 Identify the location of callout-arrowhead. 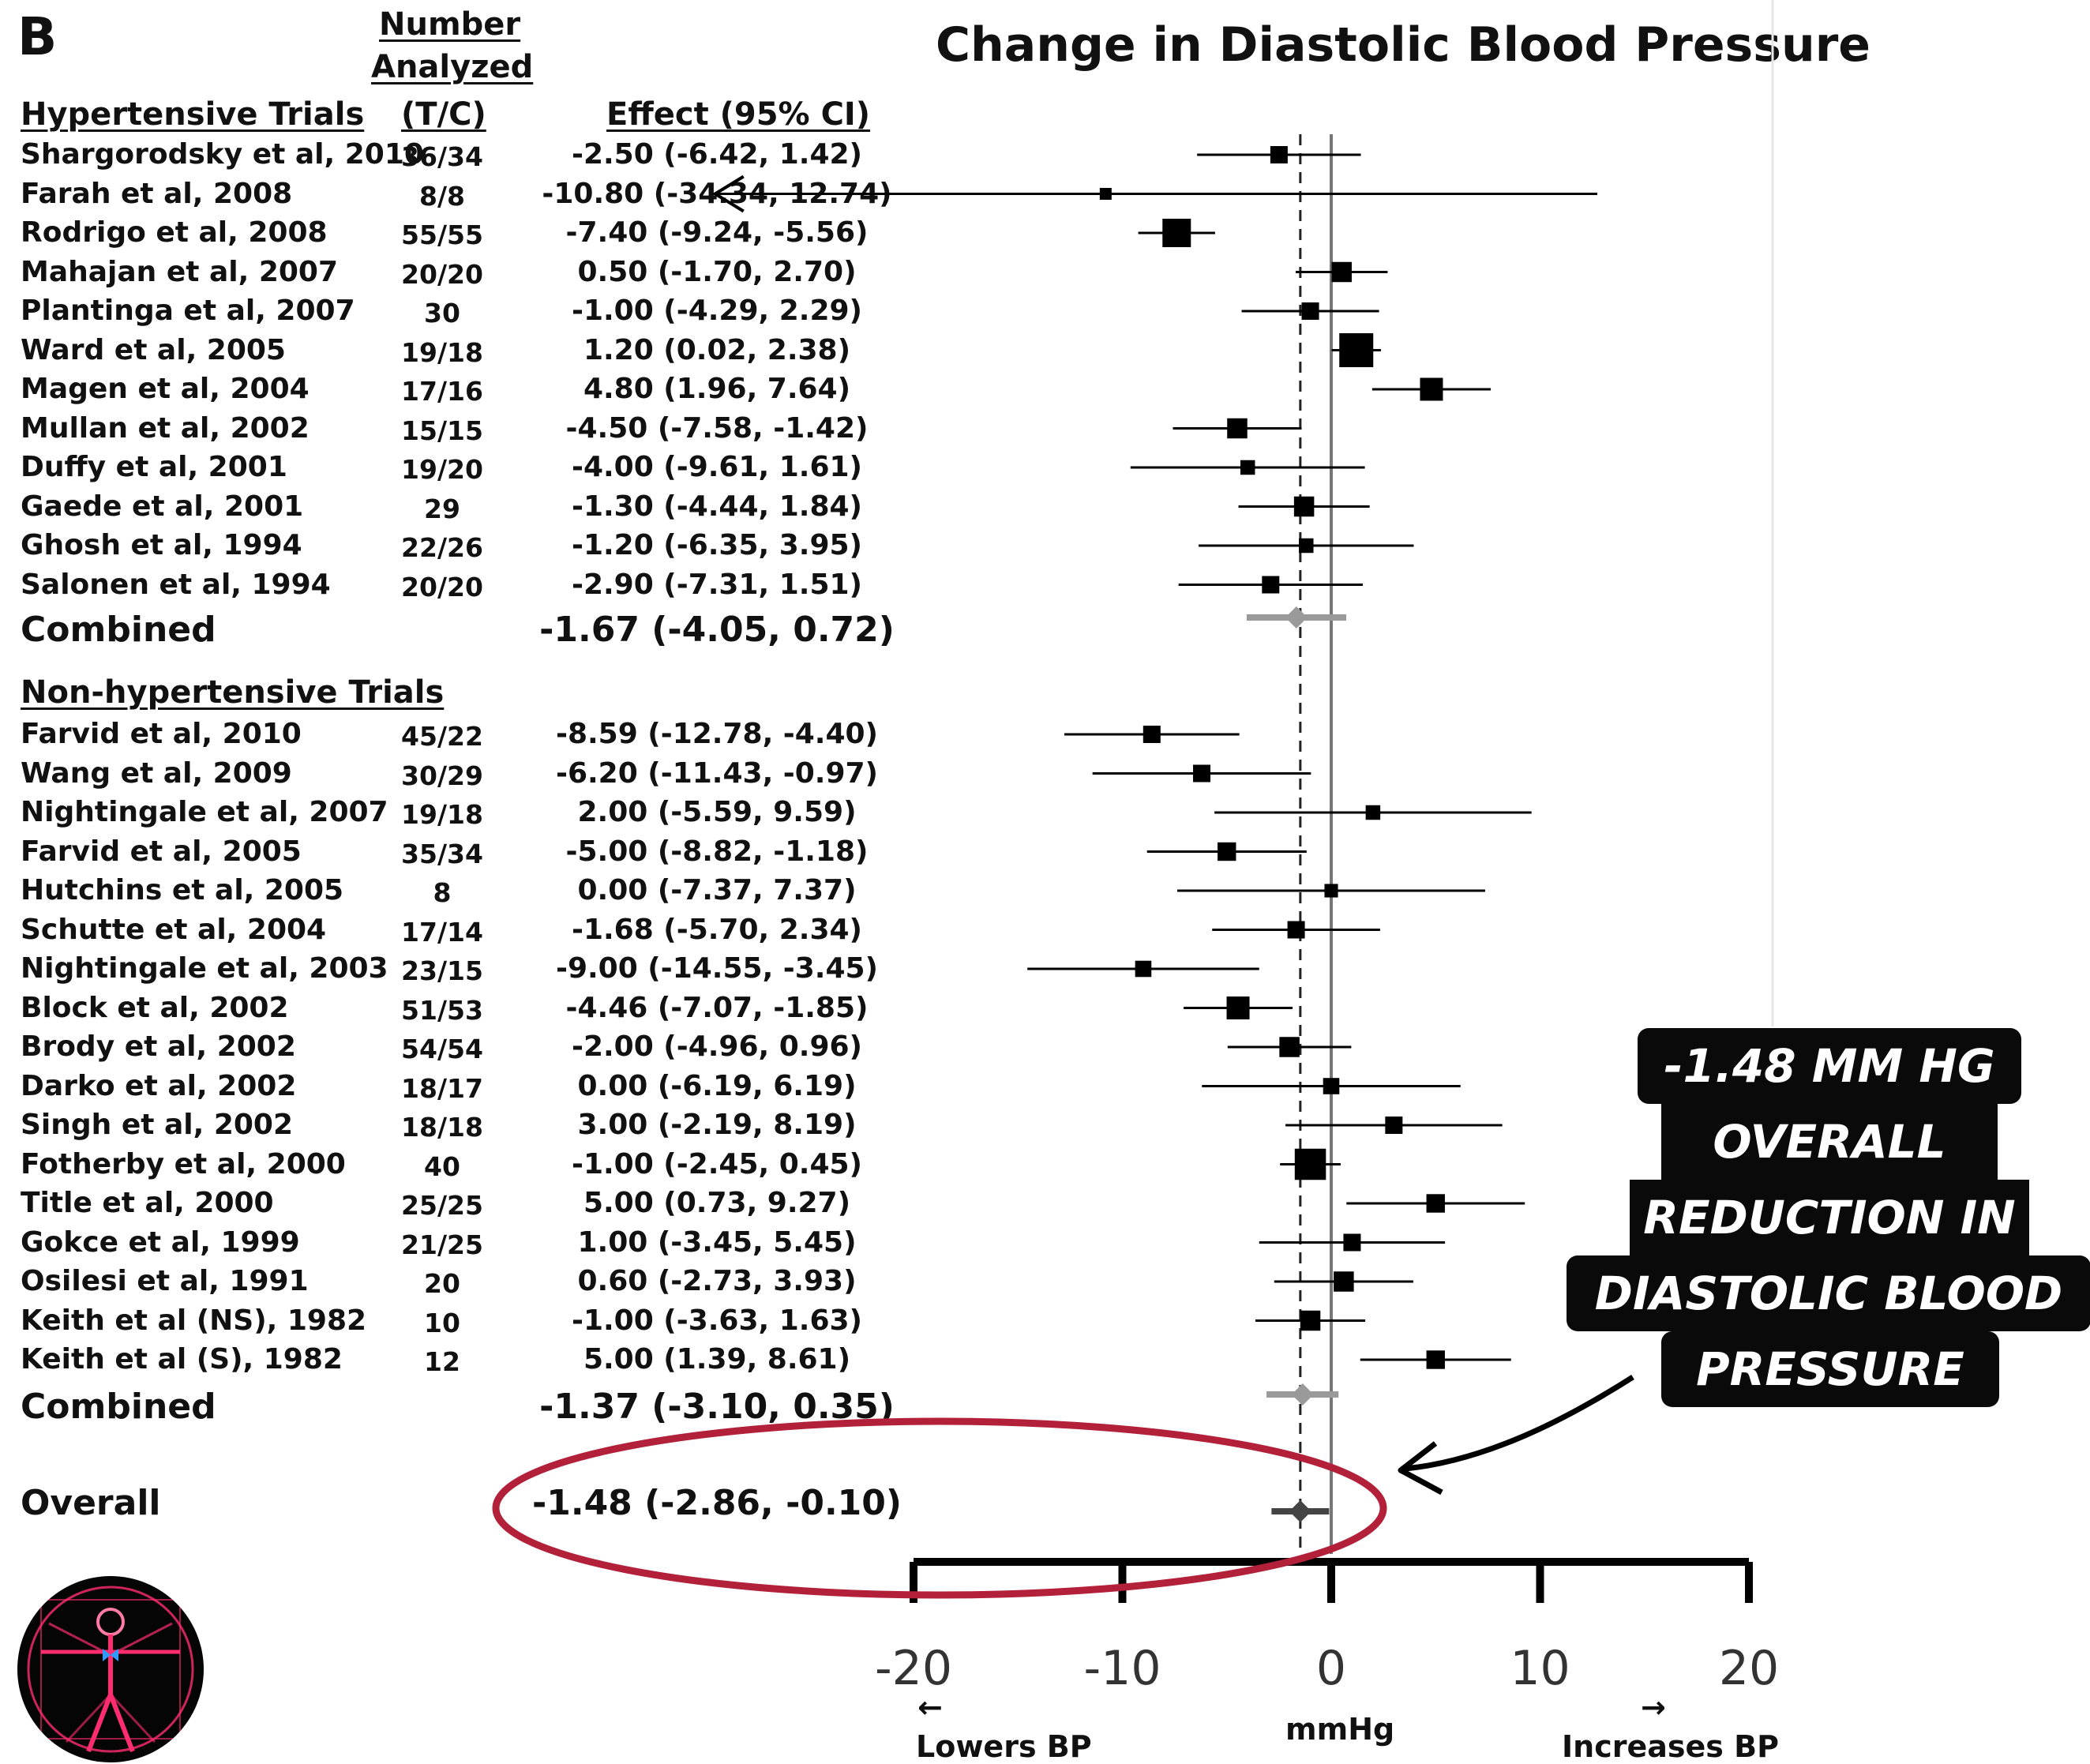
(1420, 1469).